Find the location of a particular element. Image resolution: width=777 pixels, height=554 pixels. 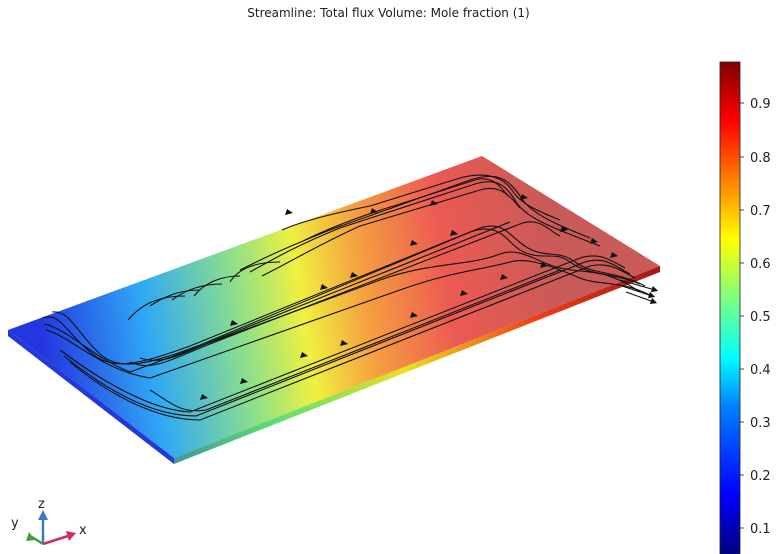

axis-triad-z-label: z is located at coordinates (41, 504).